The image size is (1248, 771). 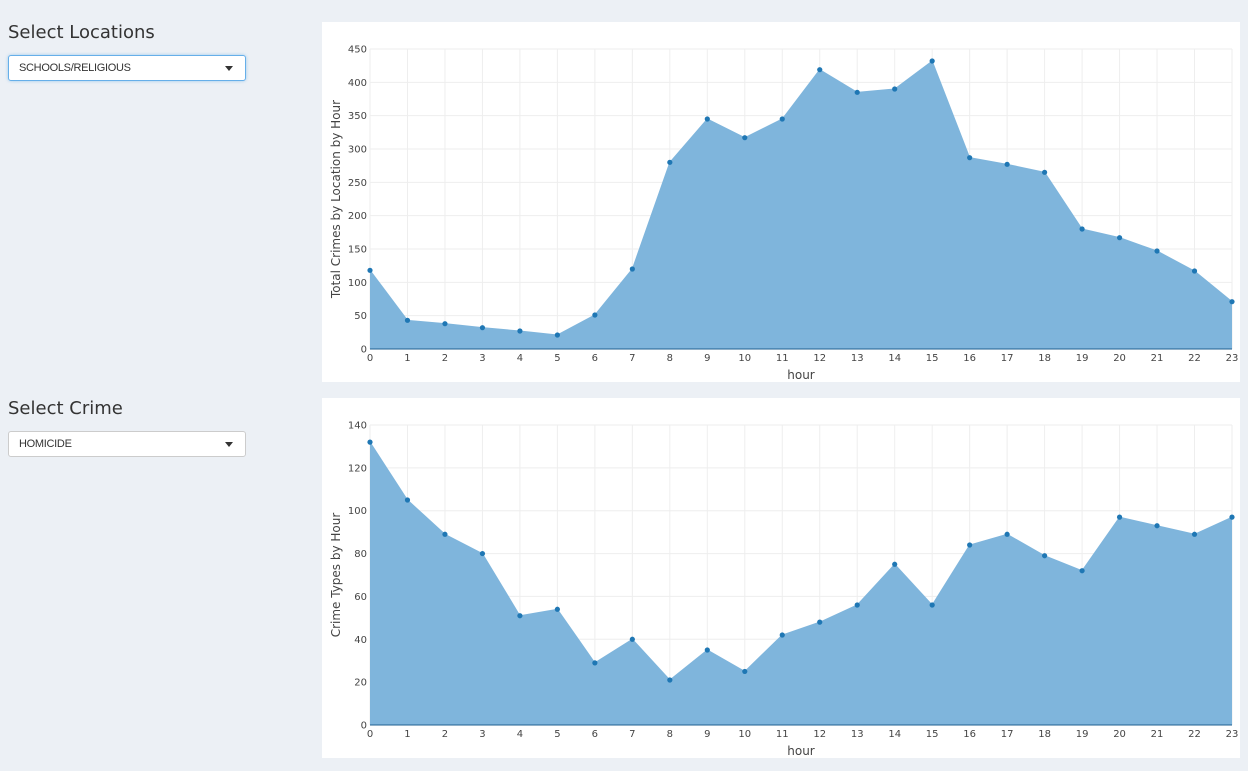 I want to click on y-tick-label: 40, so click(x=360, y=640).